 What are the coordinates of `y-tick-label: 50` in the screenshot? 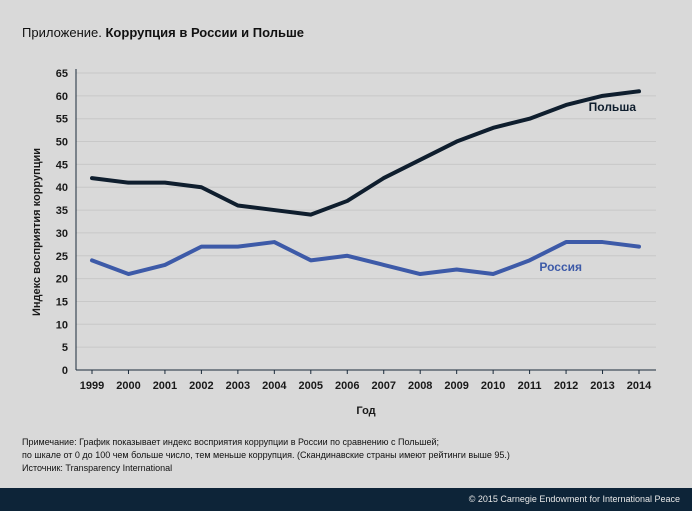 It's located at (62, 143).